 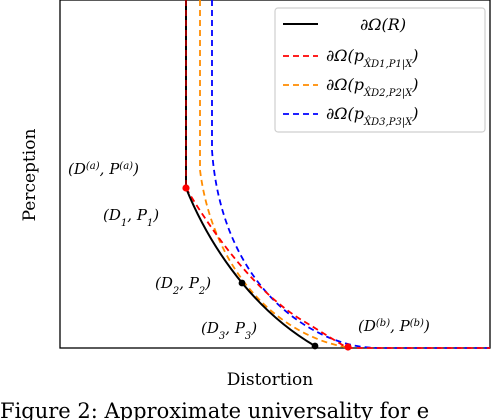 I want to click on annotation-point-1: (D1, P1), so click(x=131, y=217).